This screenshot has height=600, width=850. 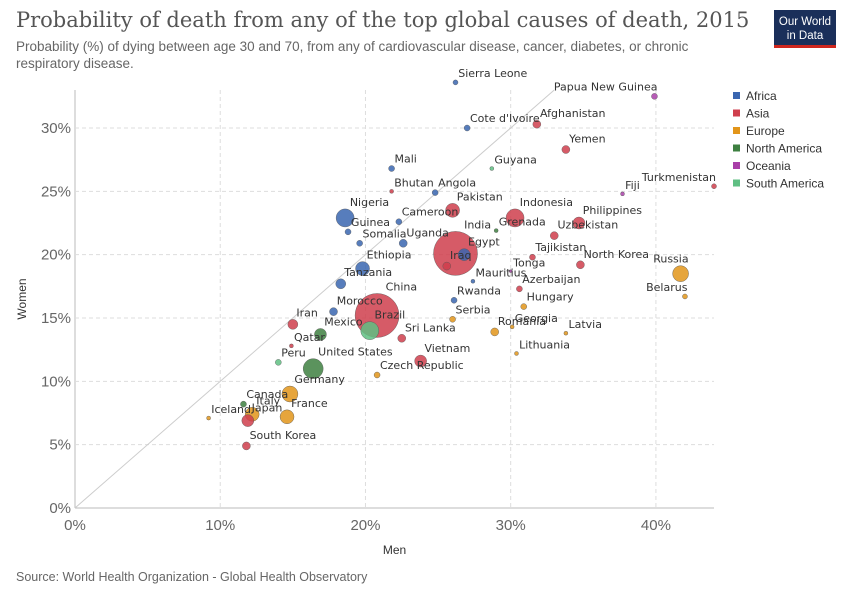 I want to click on x-tick-label: 30%, so click(x=511, y=525).